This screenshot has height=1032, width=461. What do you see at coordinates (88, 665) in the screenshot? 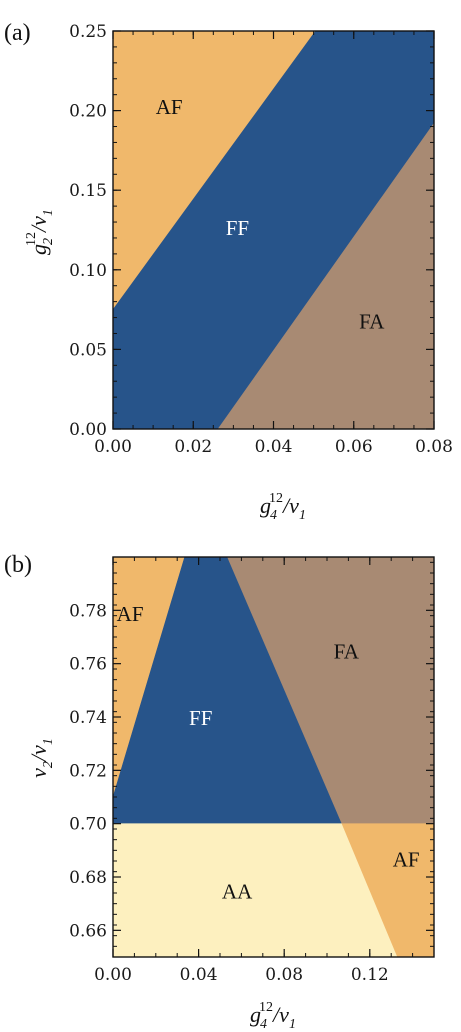
I see `y-tick-label: 0.76` at bounding box center [88, 665].